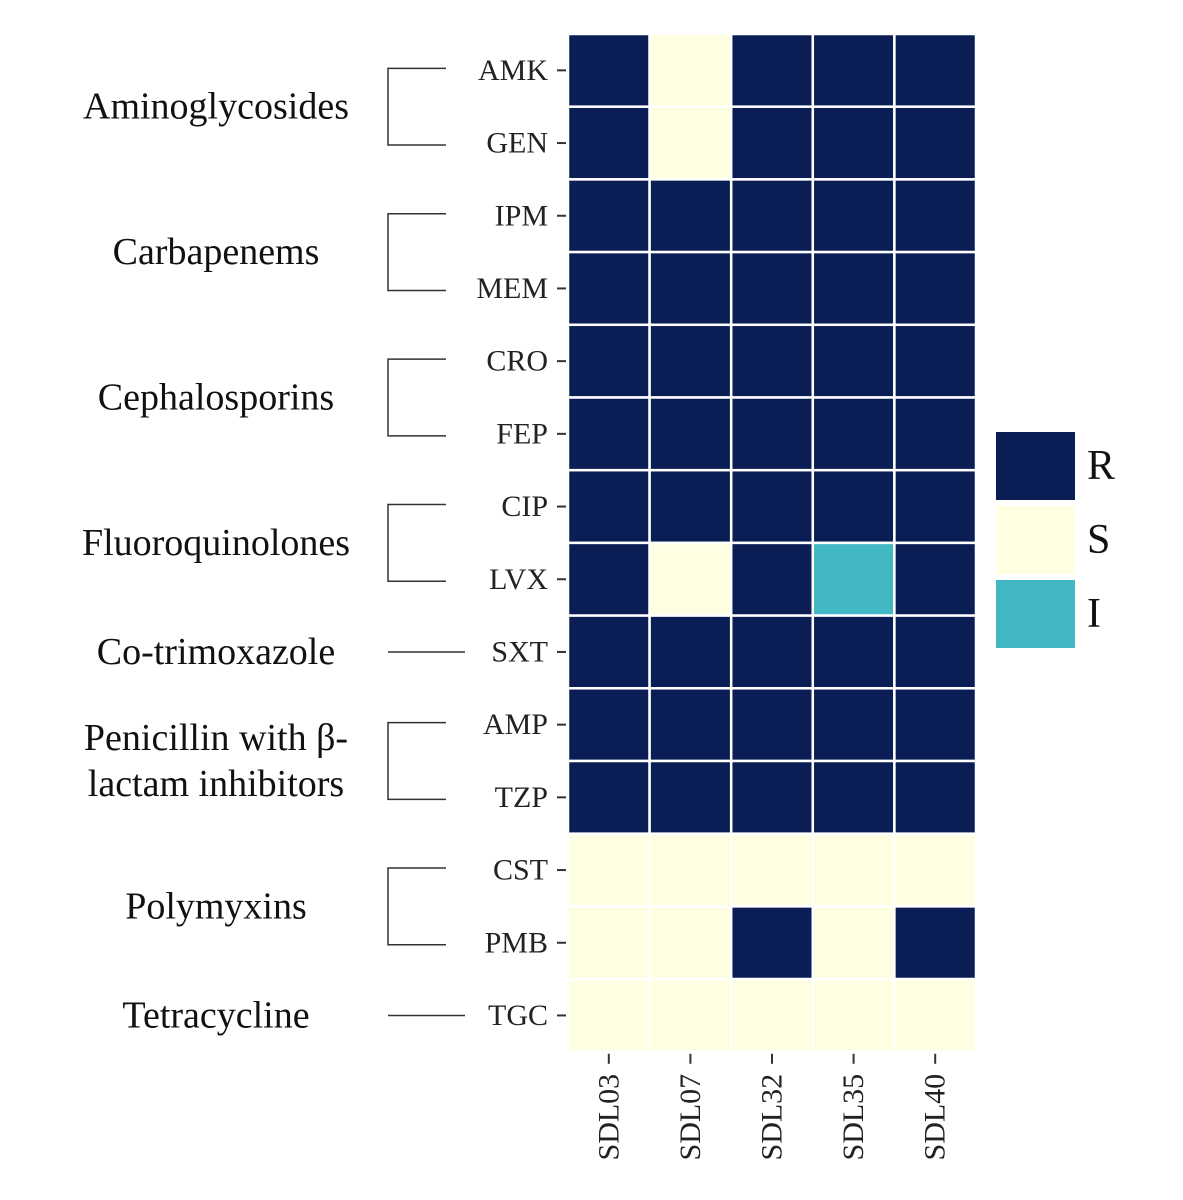  What do you see at coordinates (853, 143) in the screenshot?
I see `heatmap-cell-GEN-SDL35` at bounding box center [853, 143].